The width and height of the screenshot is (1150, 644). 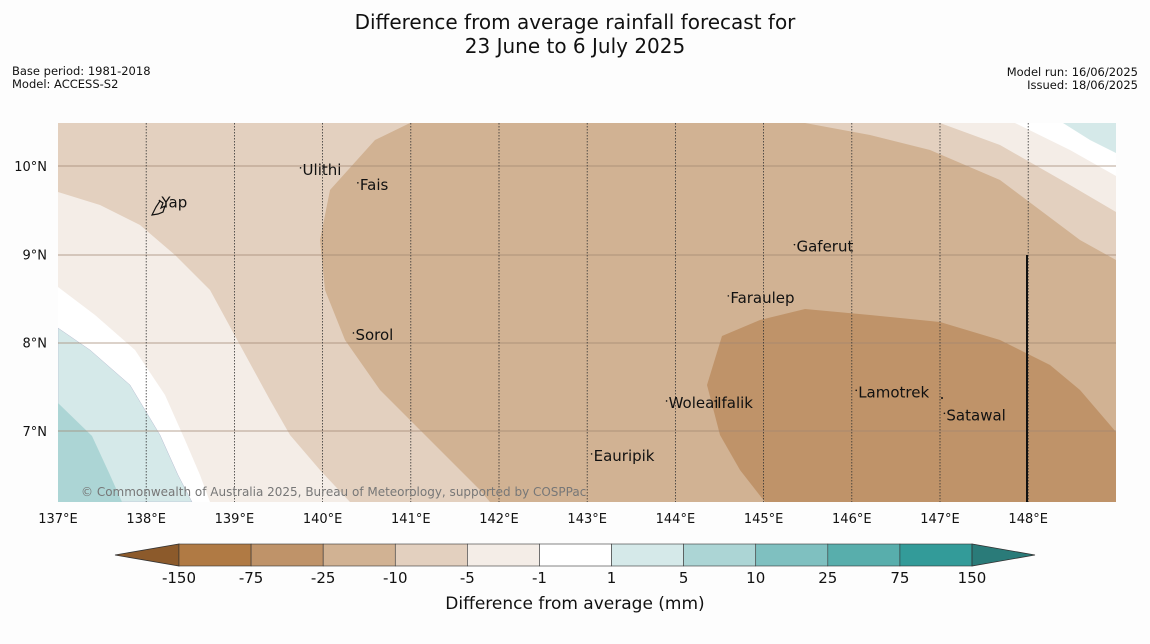 What do you see at coordinates (575, 604) in the screenshot?
I see `colorbar-label: Difference from average (mm)` at bounding box center [575, 604].